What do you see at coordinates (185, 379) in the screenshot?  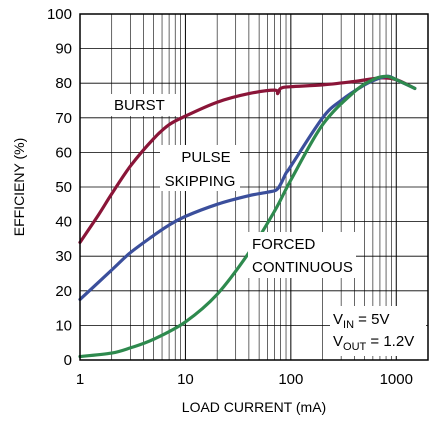 I see `x-tick-label: 10` at bounding box center [185, 379].